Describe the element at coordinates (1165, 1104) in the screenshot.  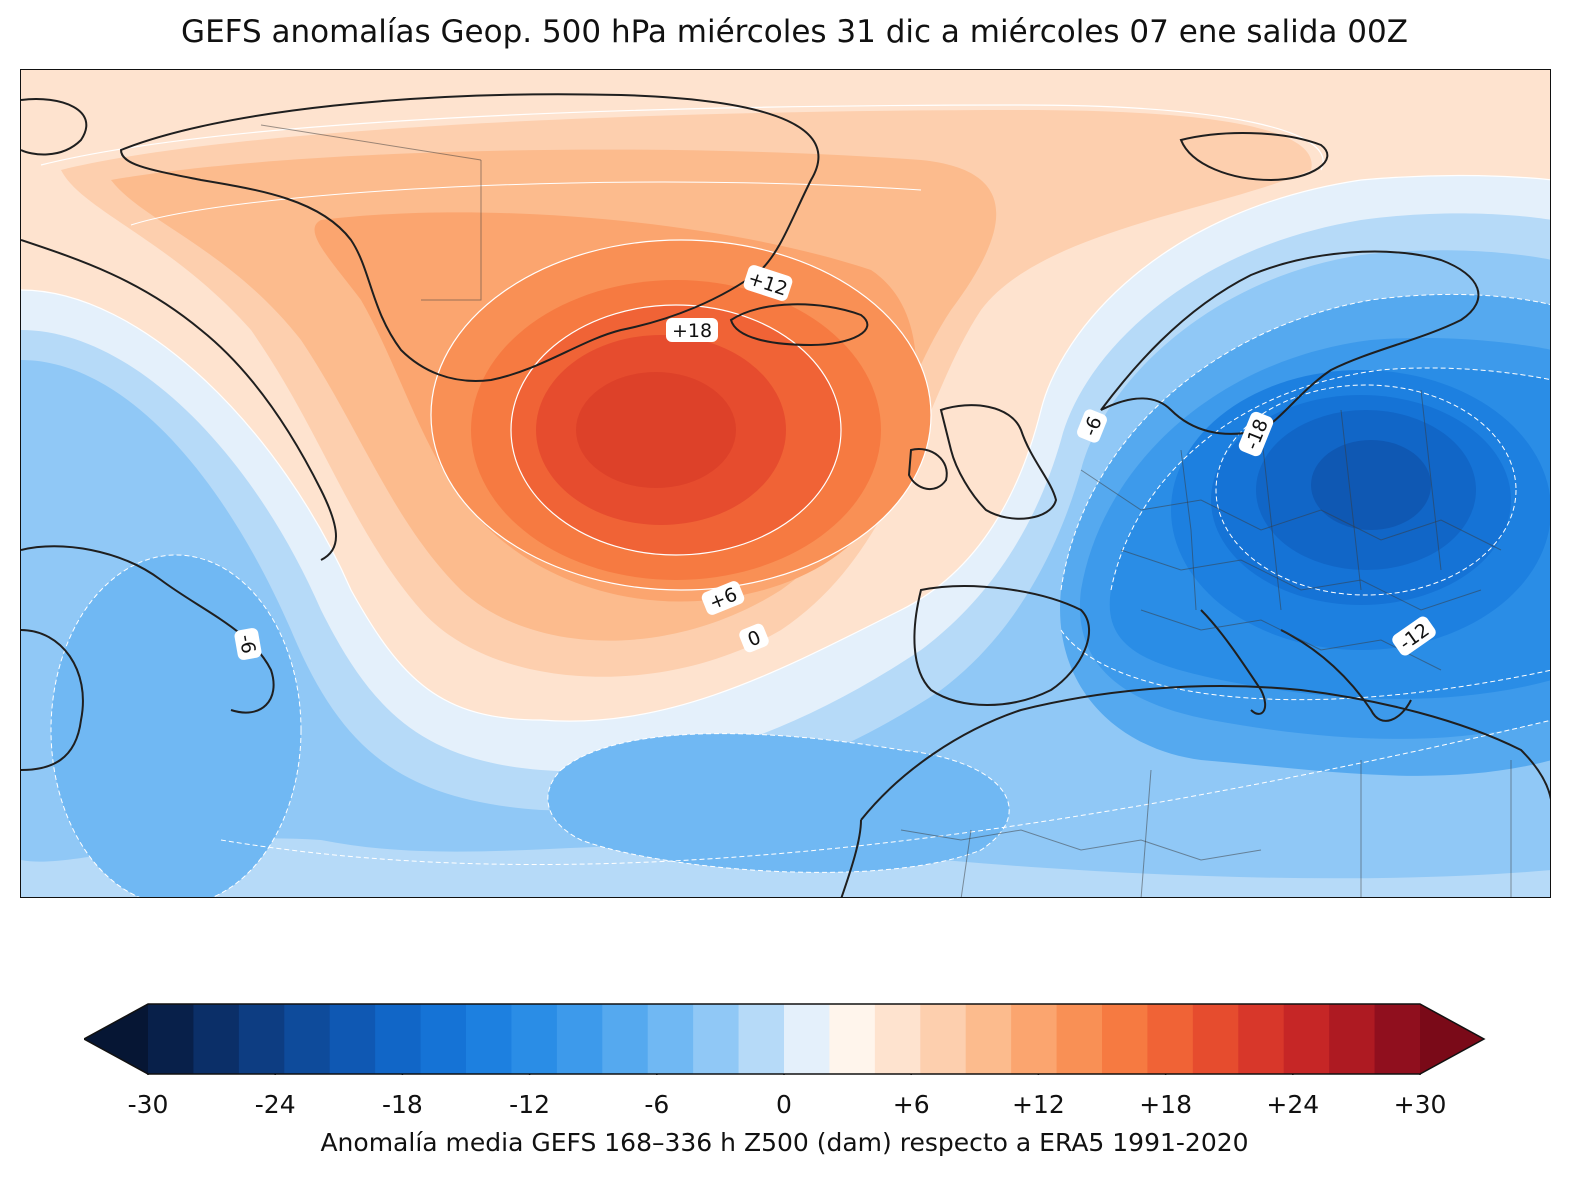
I see `colorbar-tick-label: +18` at that location.